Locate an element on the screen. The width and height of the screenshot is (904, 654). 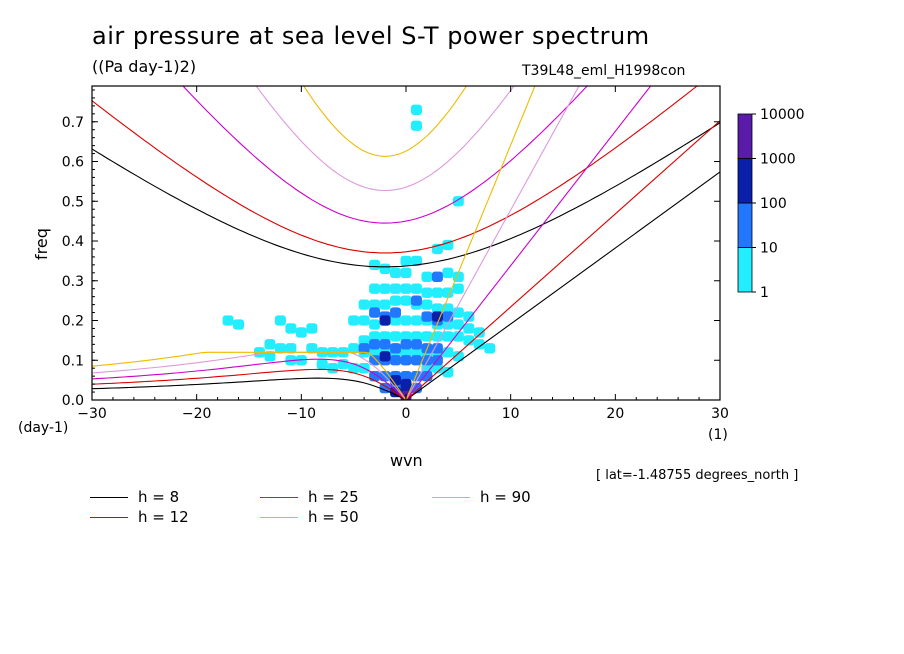
legend-item-h25: h = 25 is located at coordinates (309, 497).